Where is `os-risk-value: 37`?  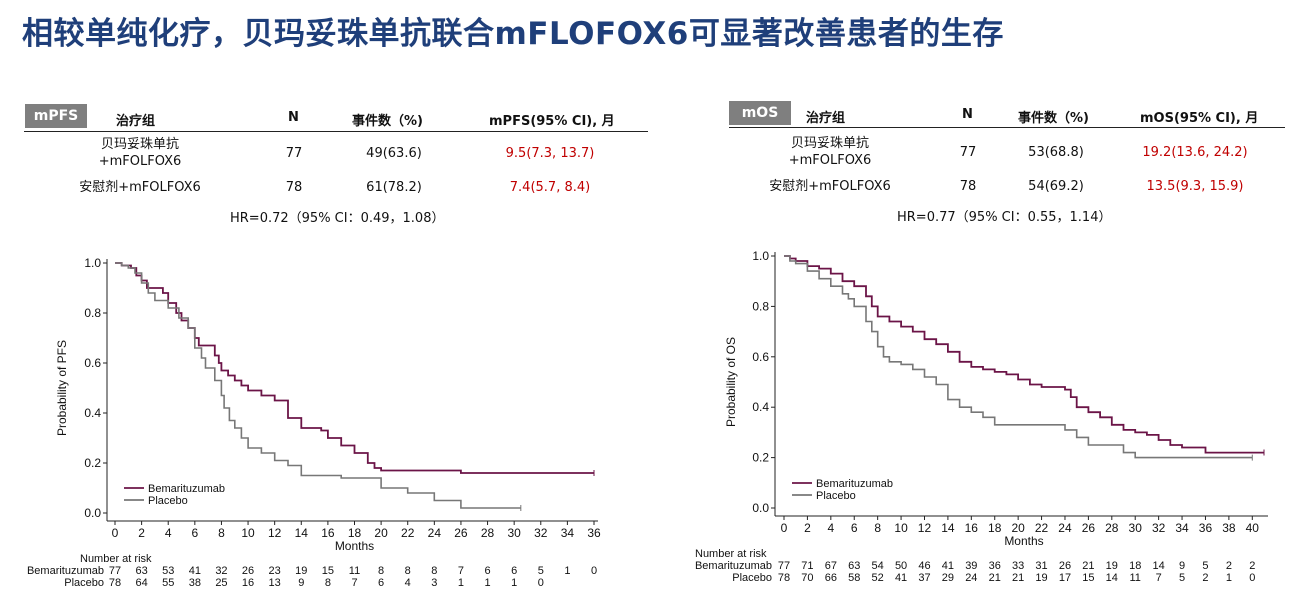 os-risk-value: 37 is located at coordinates (924, 578).